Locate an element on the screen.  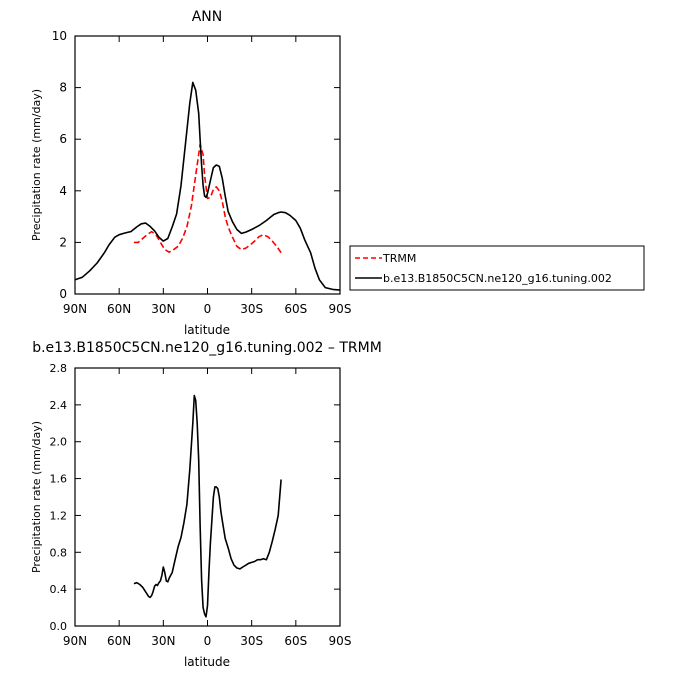
top-y-tick-label: 10 is located at coordinates (59, 36).